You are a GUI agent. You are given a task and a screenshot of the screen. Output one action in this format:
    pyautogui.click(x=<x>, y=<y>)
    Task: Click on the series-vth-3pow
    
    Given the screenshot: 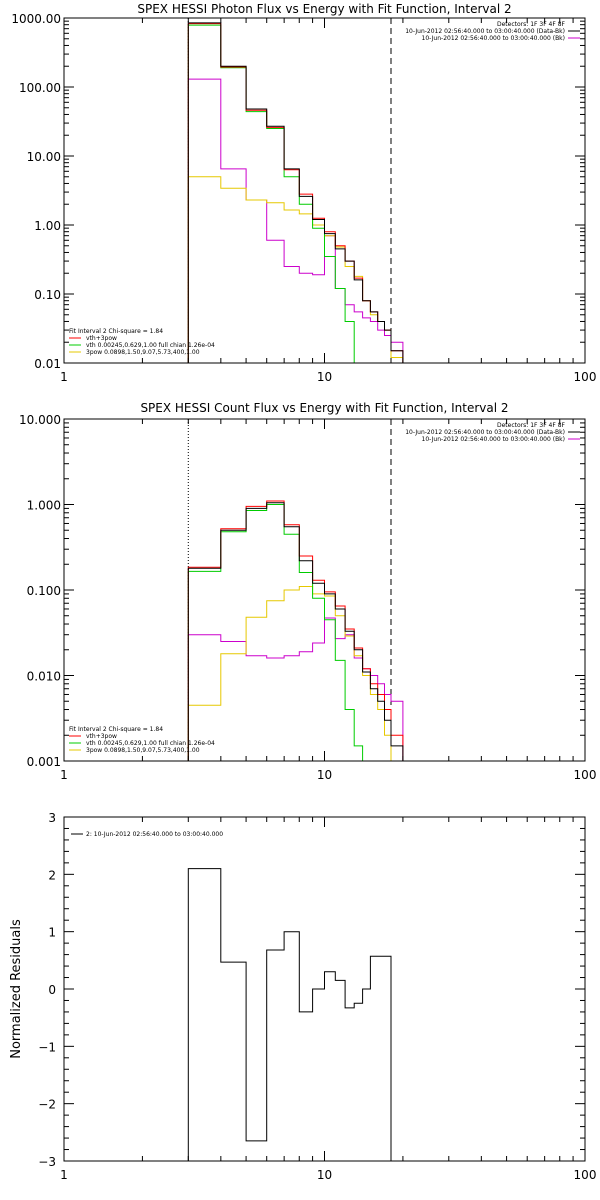 What is the action you would take?
    pyautogui.click(x=295, y=193)
    